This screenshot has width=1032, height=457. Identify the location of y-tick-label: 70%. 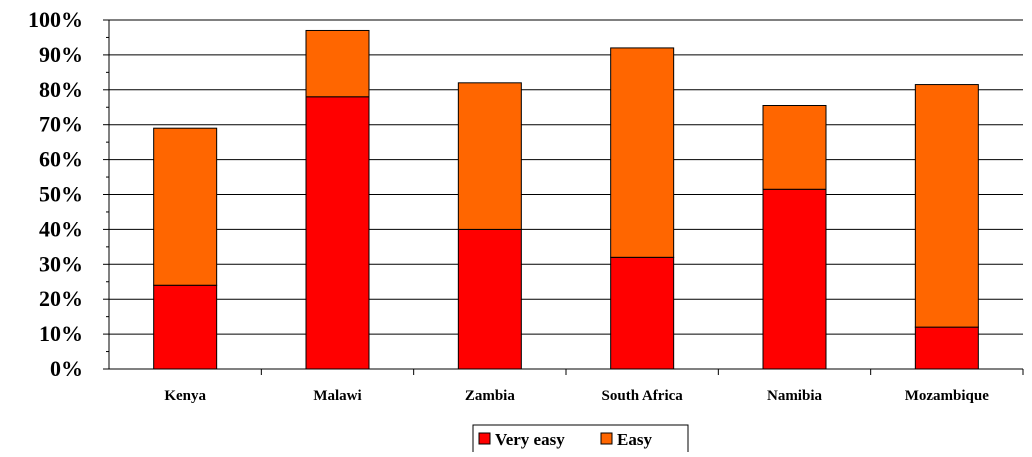
(61, 124).